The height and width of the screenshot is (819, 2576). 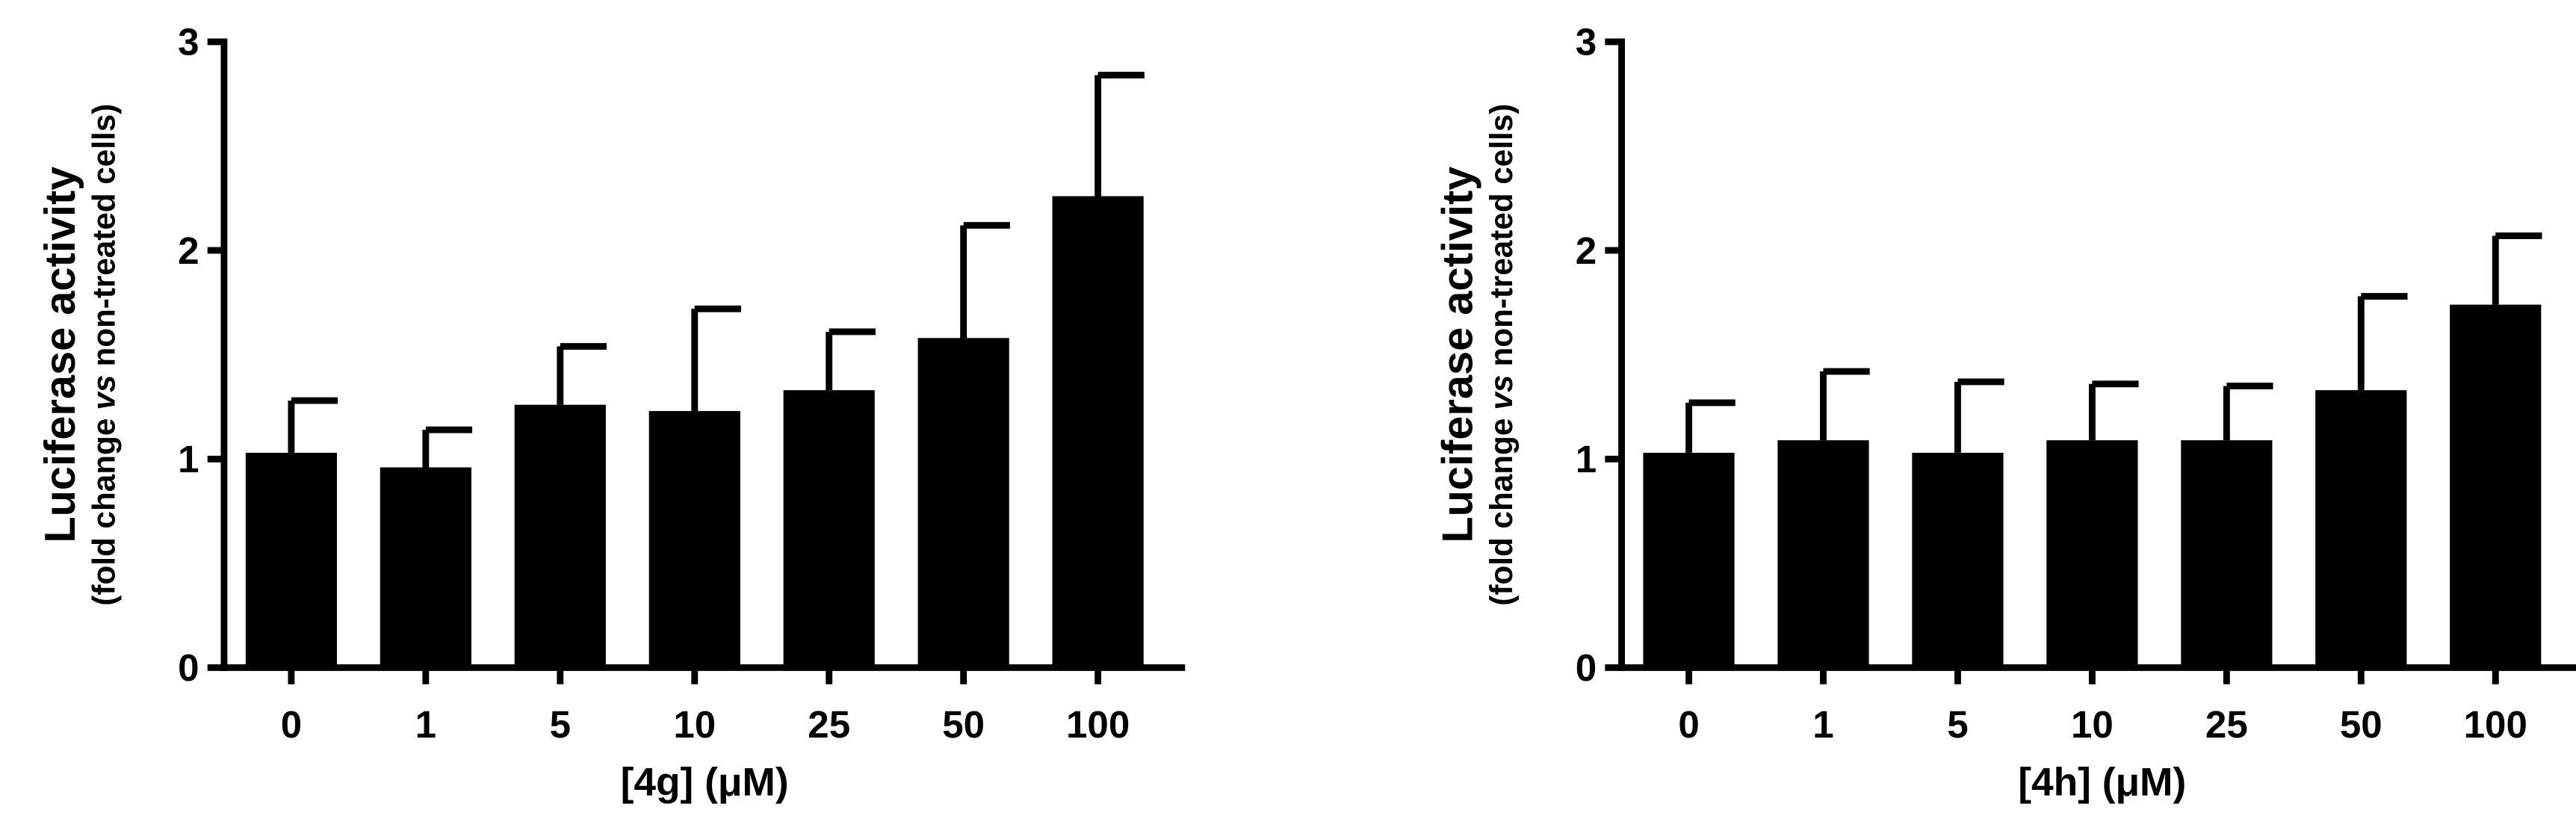 What do you see at coordinates (705, 783) in the screenshot?
I see `x-axis-title: [4g] (μM)` at bounding box center [705, 783].